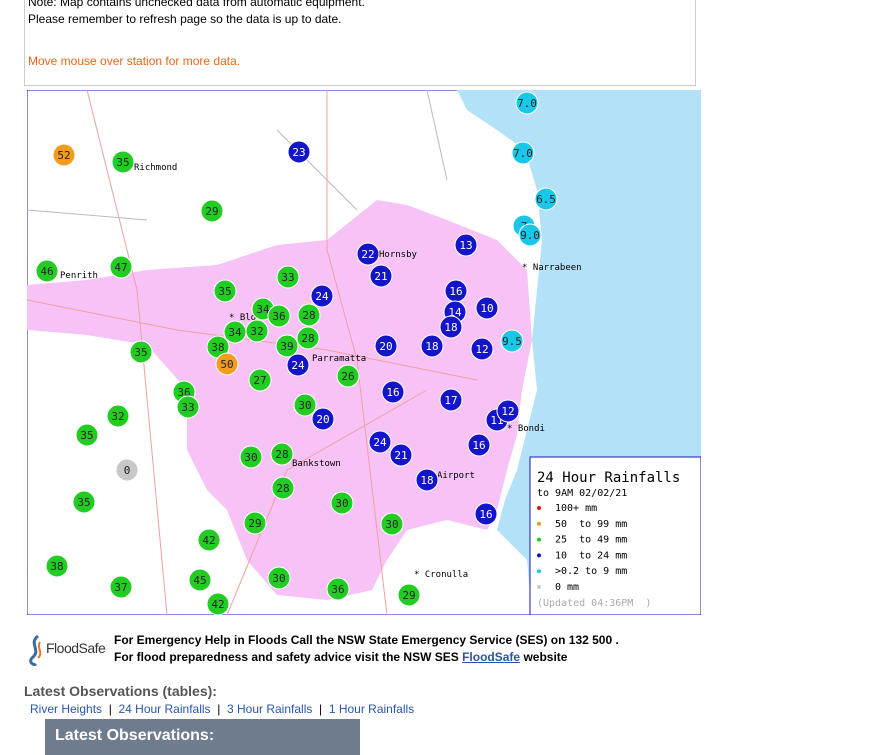 The height and width of the screenshot is (755, 890). Describe the element at coordinates (526, 429) in the screenshot. I see `place-label: * Bondi` at that location.